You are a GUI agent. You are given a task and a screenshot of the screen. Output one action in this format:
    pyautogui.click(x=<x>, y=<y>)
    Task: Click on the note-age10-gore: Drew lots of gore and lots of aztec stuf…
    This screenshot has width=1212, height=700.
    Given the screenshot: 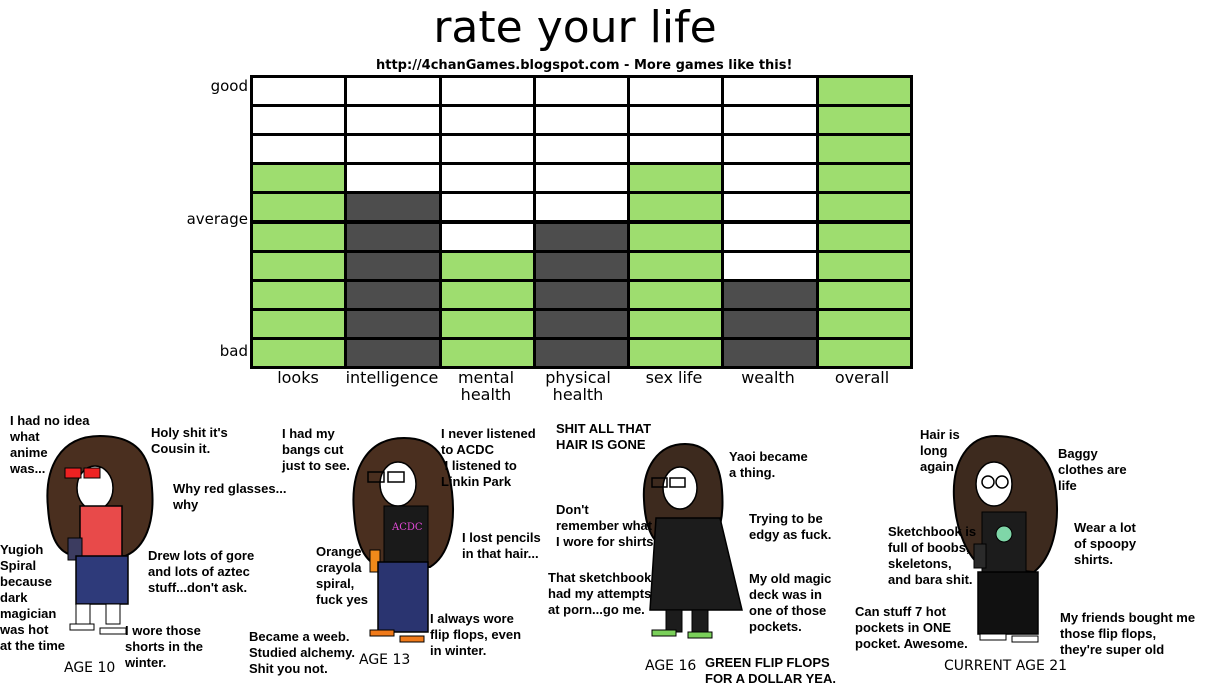 What is the action you would take?
    pyautogui.click(x=201, y=571)
    